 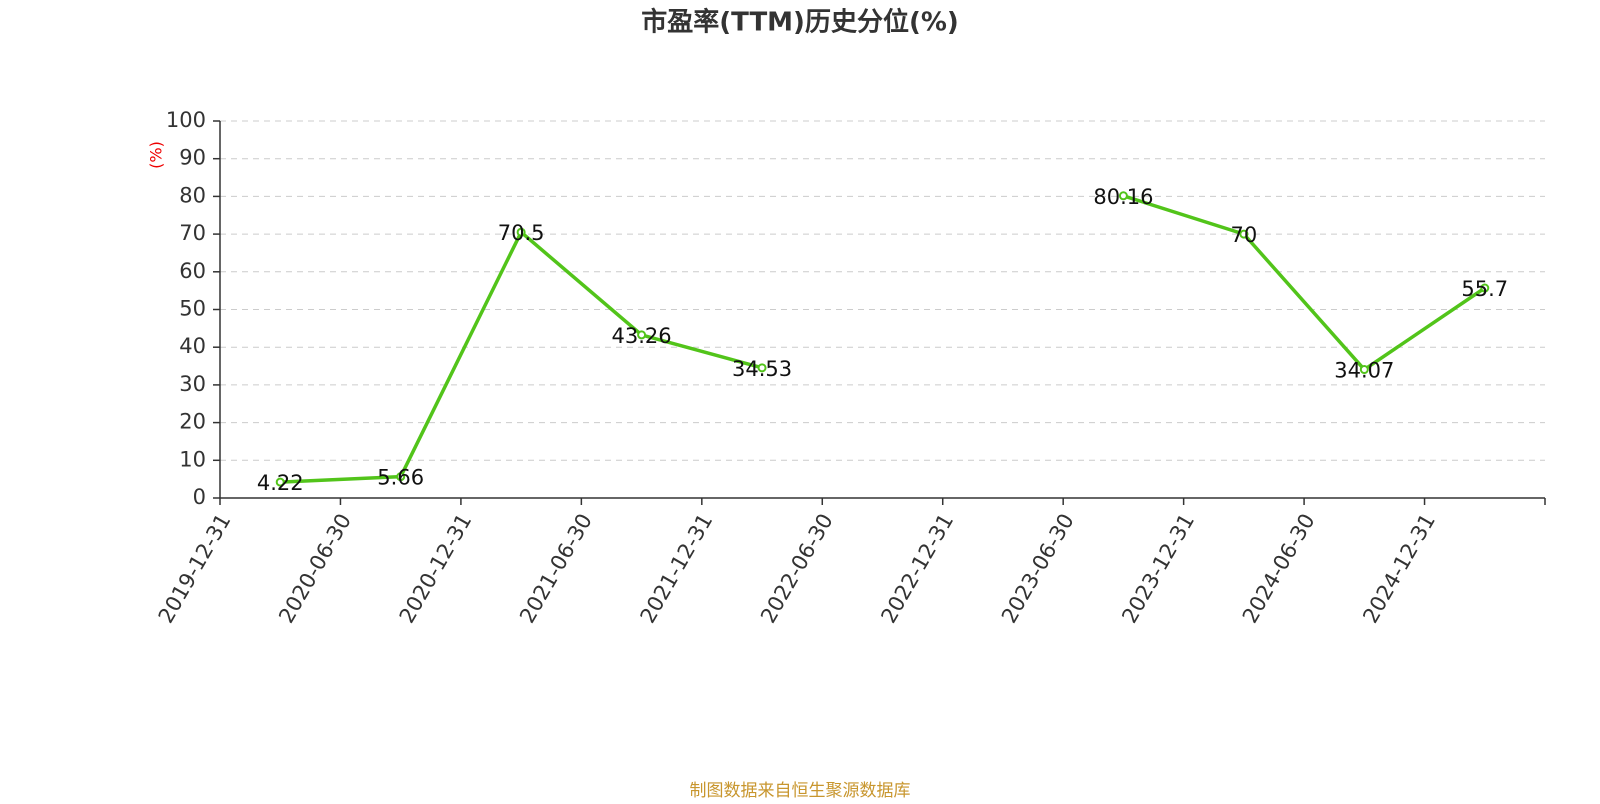 I want to click on y-tick-label: 50, so click(x=192, y=309).